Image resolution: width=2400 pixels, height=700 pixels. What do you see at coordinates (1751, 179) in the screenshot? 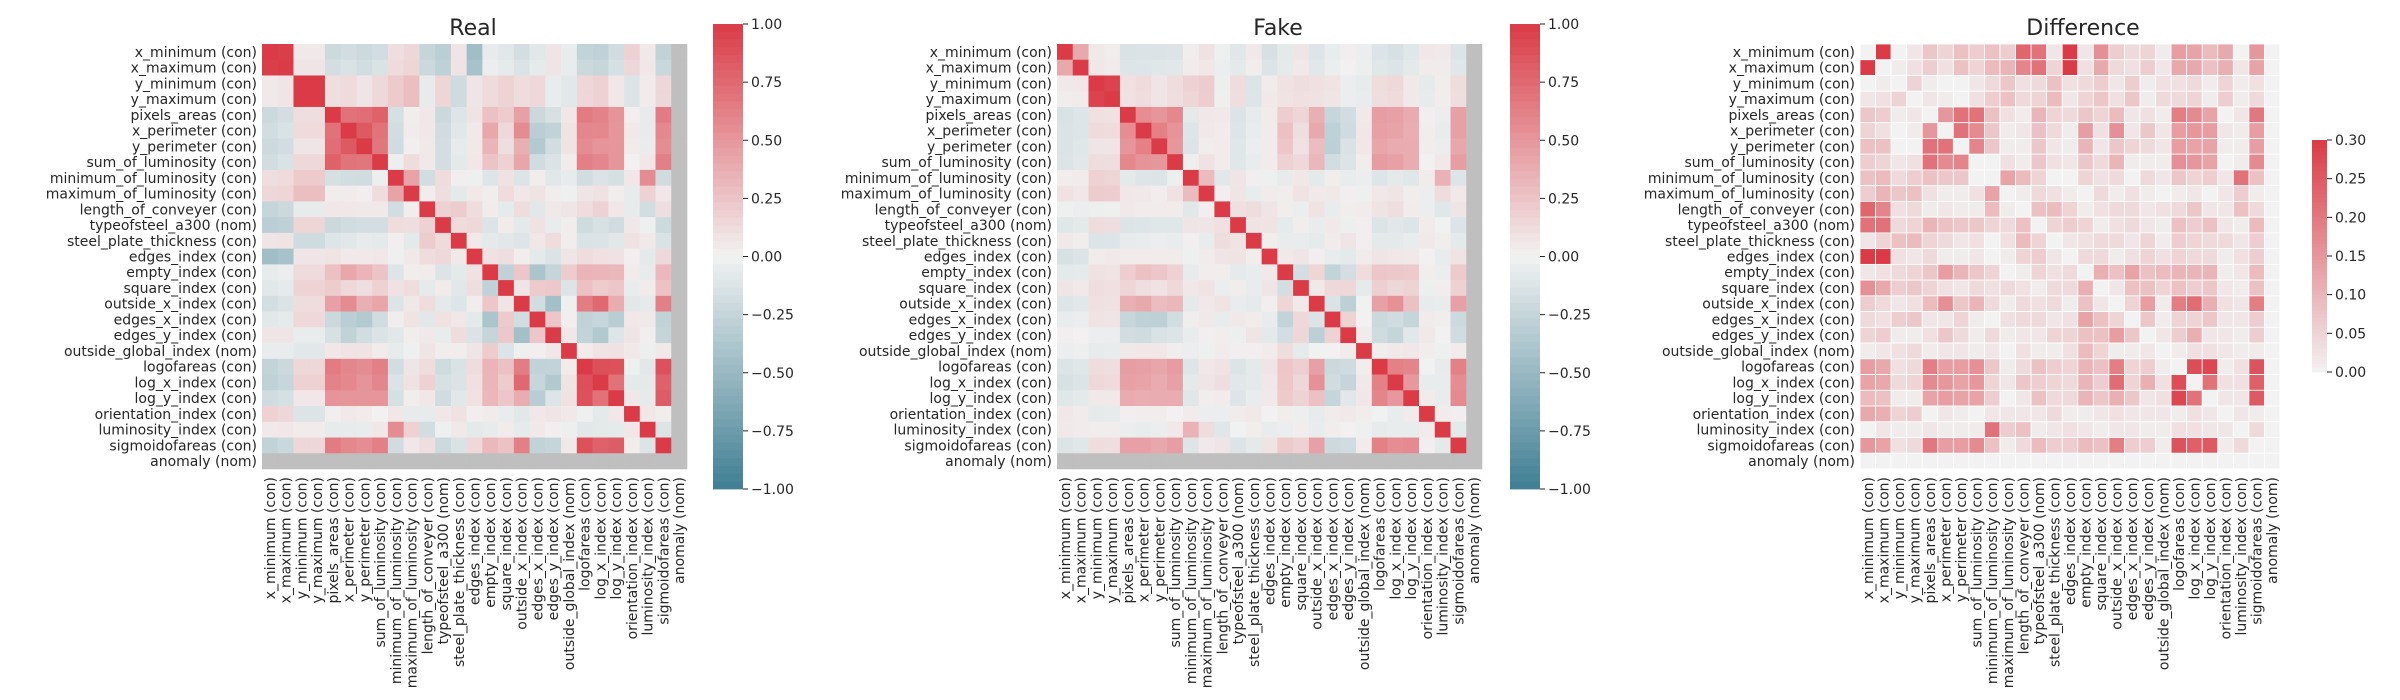
I see `row-label: minimum_of_luminosity (con)` at bounding box center [1751, 179].